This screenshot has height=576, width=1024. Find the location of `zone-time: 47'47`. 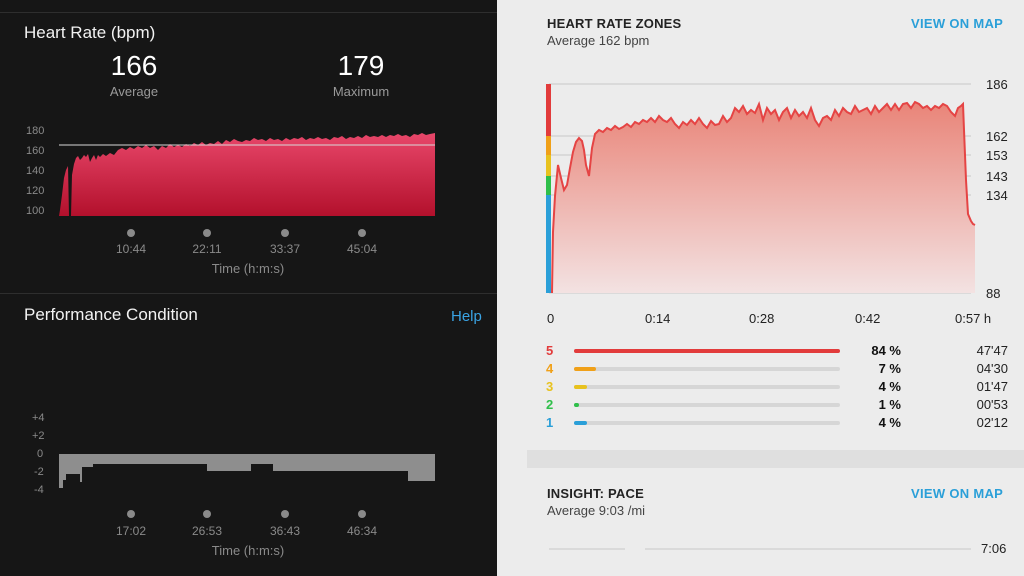

zone-time: 47'47 is located at coordinates (992, 350).